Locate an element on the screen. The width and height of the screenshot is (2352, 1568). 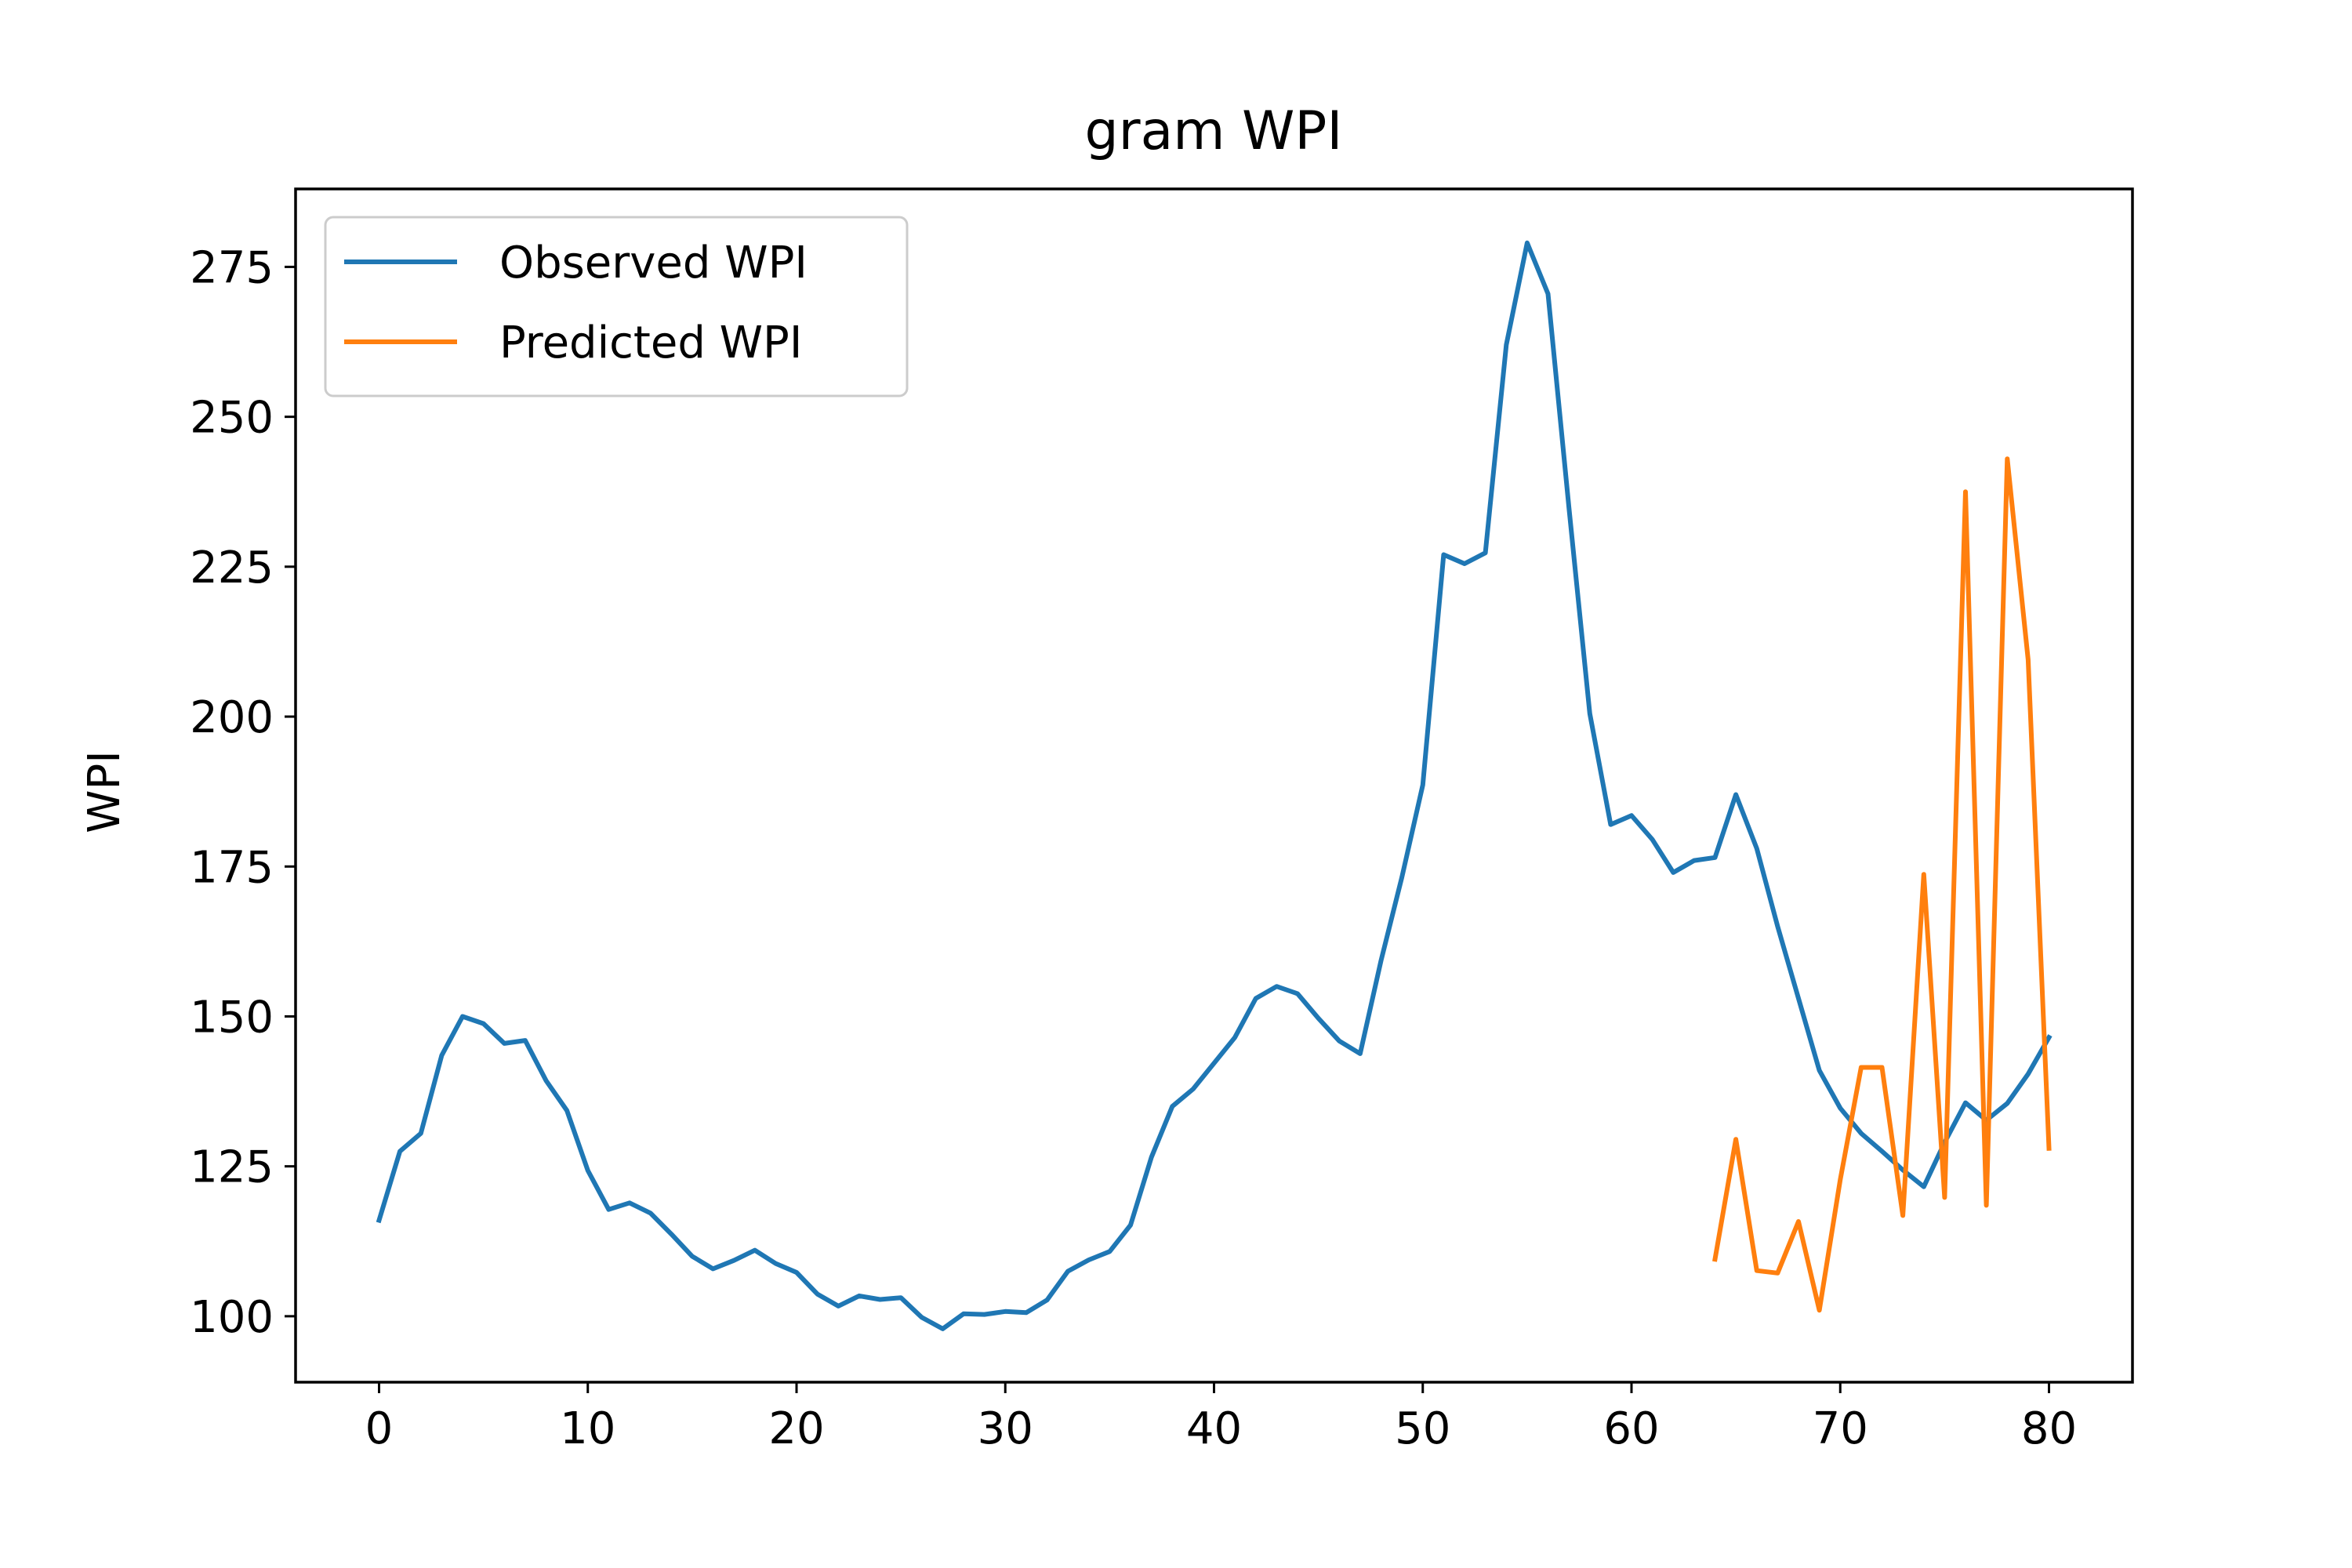
series-line-predicted-wpi is located at coordinates (1882, 884).